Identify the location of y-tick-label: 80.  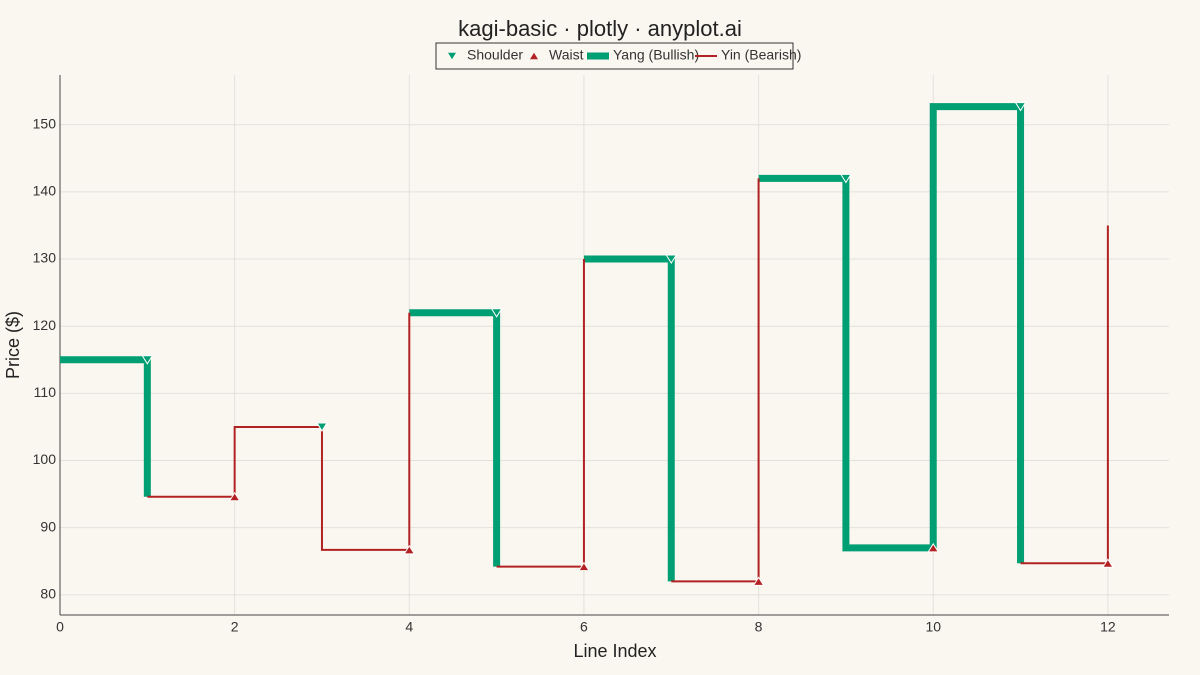
(48, 594).